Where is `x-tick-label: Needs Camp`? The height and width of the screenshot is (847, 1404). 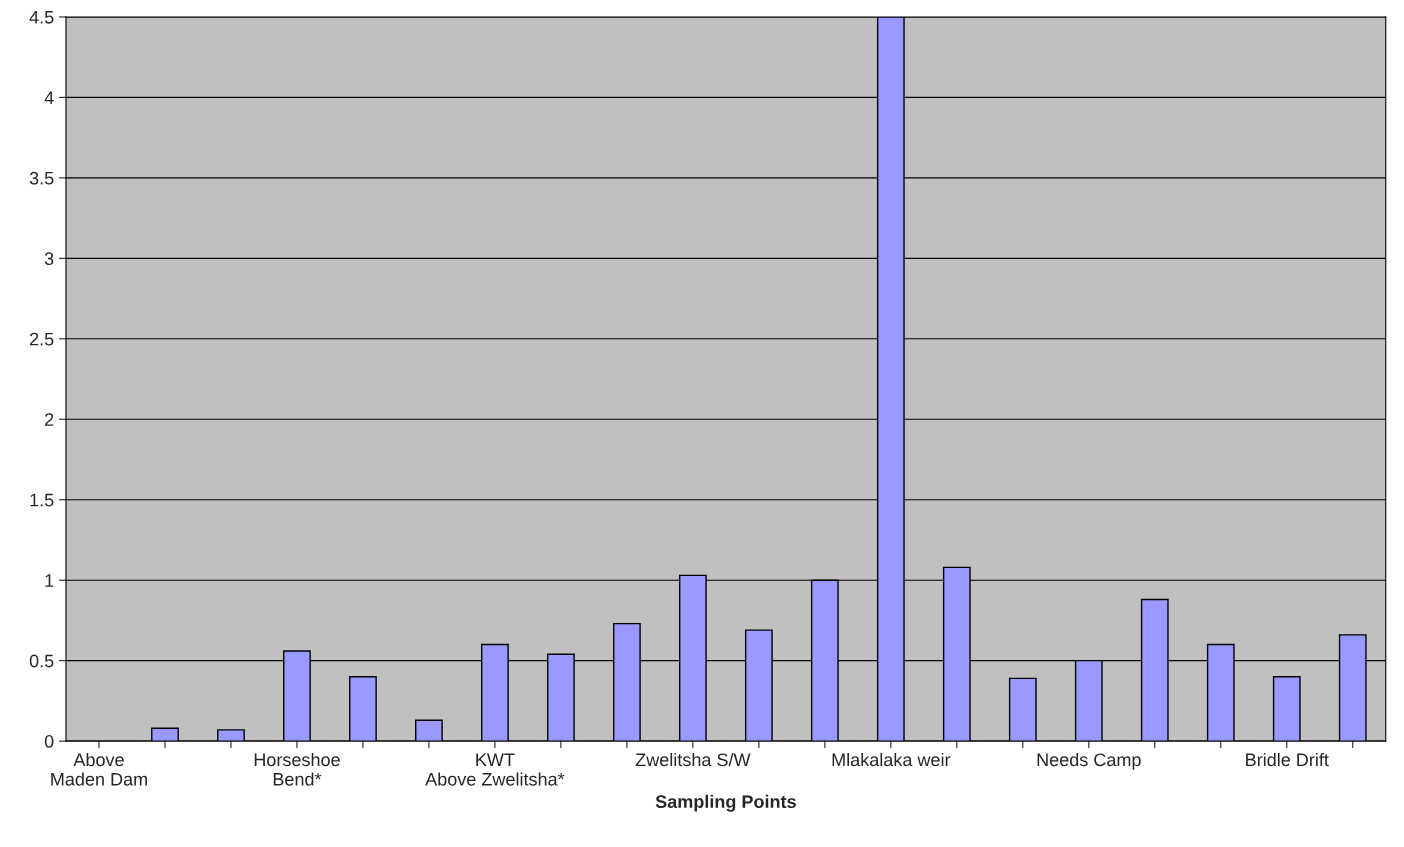 x-tick-label: Needs Camp is located at coordinates (1089, 761).